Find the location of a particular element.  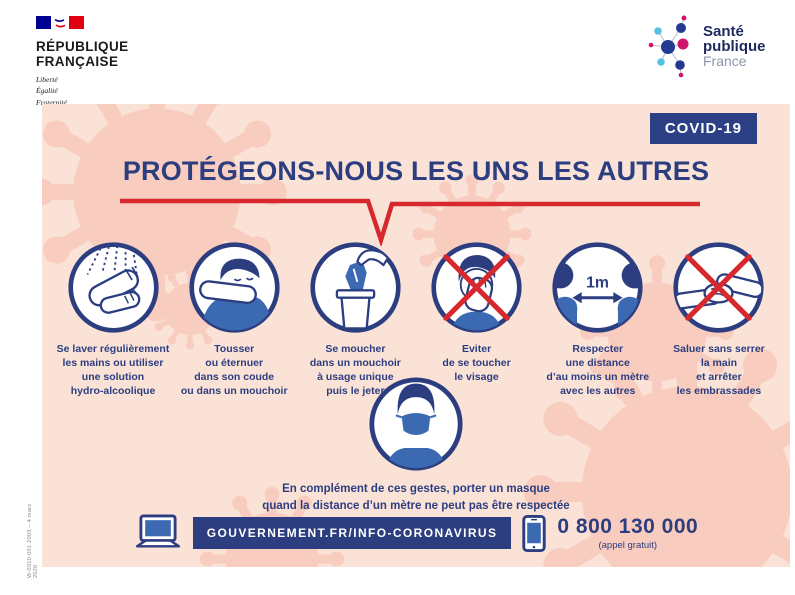

covid-19-badge: COVID-19 is located at coordinates (703, 128).